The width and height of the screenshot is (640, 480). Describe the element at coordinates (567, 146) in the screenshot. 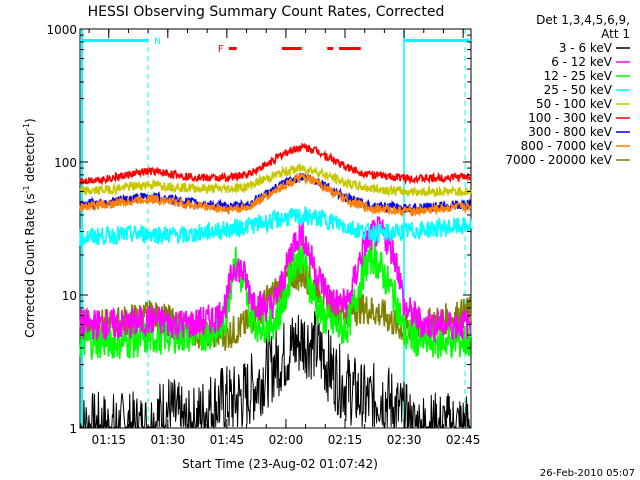

I see `legend-label-800-7000-kev: 800 - 7000 keV` at that location.